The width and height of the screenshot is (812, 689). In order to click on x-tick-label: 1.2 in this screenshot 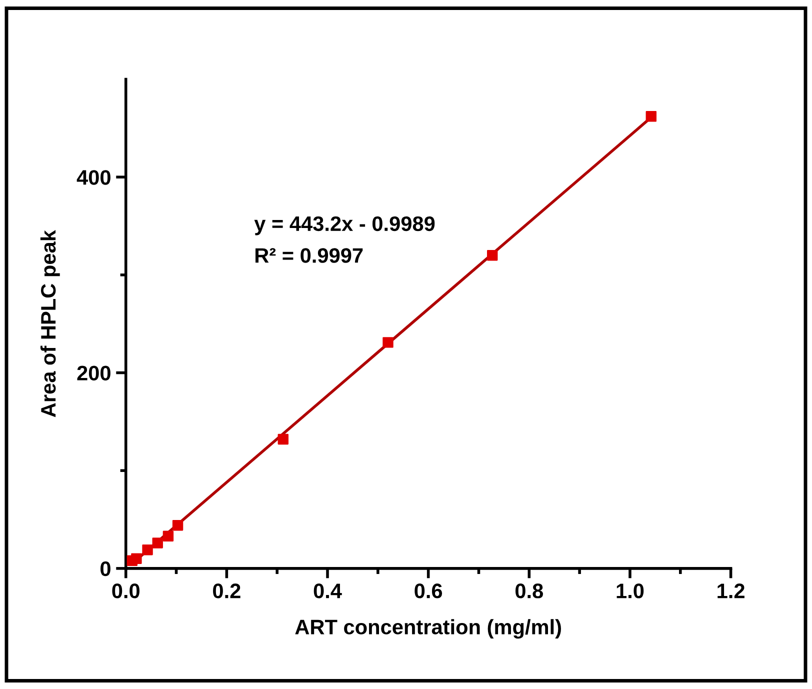, I will do `click(731, 591)`.